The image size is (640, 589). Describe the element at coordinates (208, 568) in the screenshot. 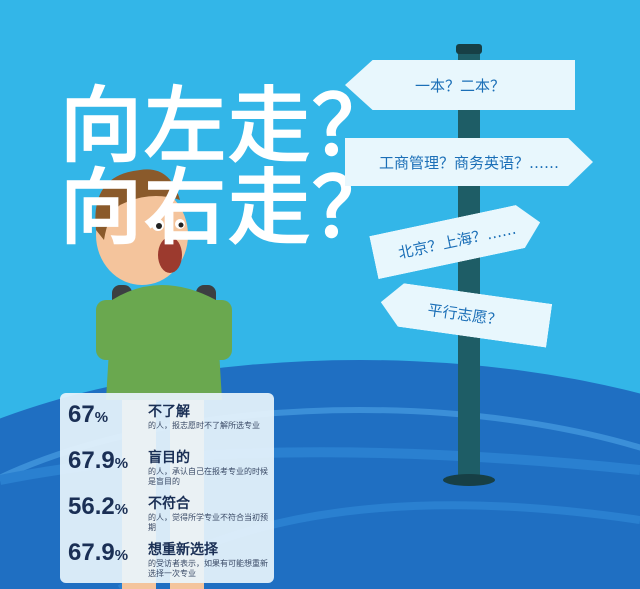

I see `stat-description: 的受访者表示，如果有可能想重新选择一次专业` at that location.